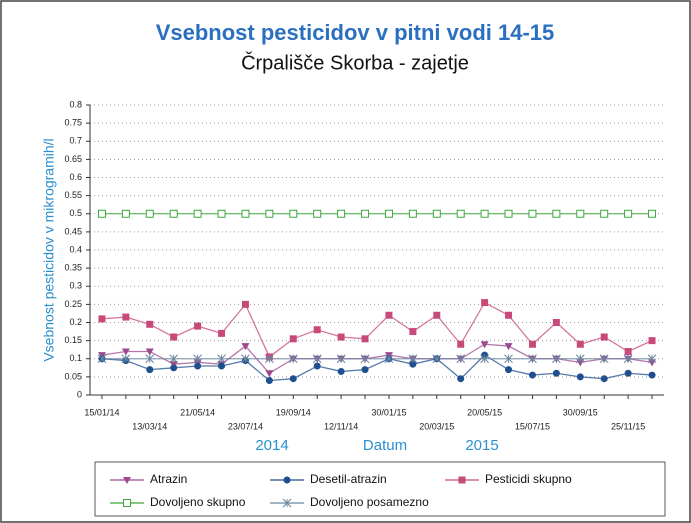 The height and width of the screenshot is (523, 691). I want to click on y-tick-label: 0.6, so click(75, 177).